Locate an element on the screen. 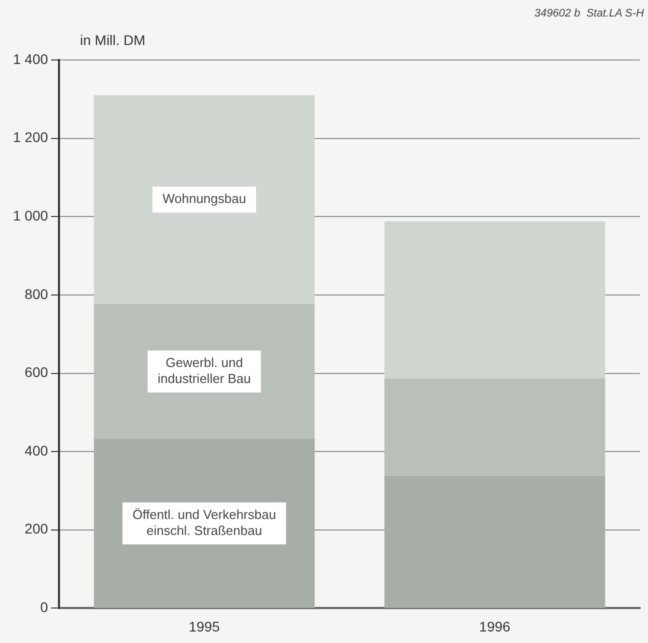 Image resolution: width=648 pixels, height=643 pixels. text: 349602 b Stat.LA S-H is located at coordinates (589, 14).